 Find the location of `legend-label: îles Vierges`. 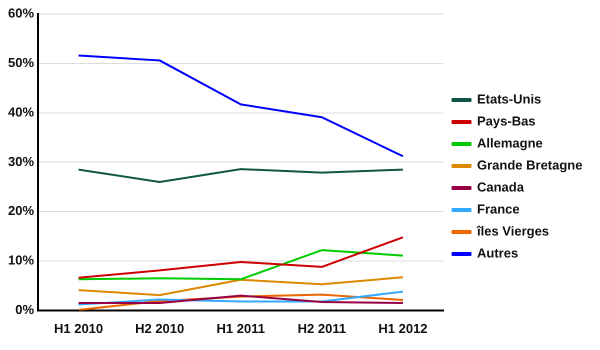

legend-label: îles Vierges is located at coordinates (513, 231).